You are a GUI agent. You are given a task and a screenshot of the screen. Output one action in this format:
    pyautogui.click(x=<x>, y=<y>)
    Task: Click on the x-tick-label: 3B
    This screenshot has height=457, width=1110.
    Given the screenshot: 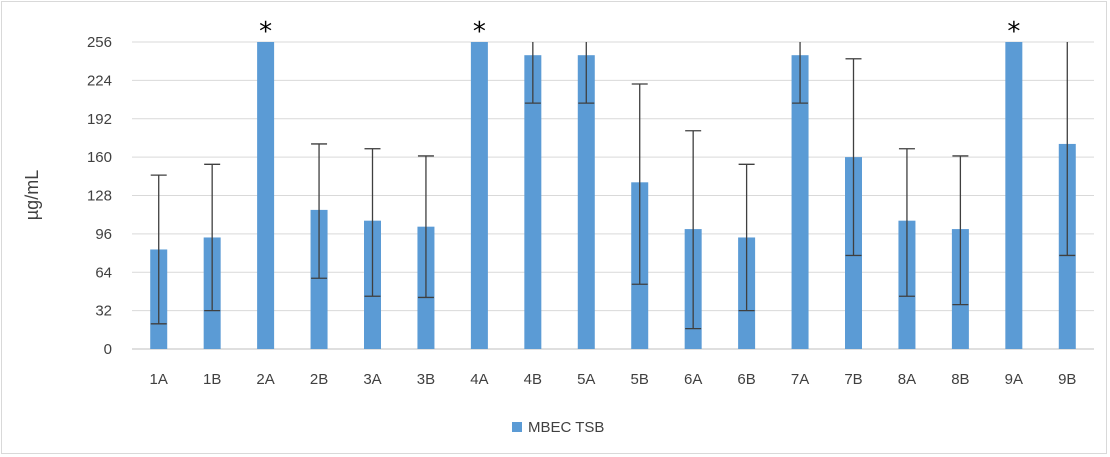 What is the action you would take?
    pyautogui.click(x=426, y=379)
    